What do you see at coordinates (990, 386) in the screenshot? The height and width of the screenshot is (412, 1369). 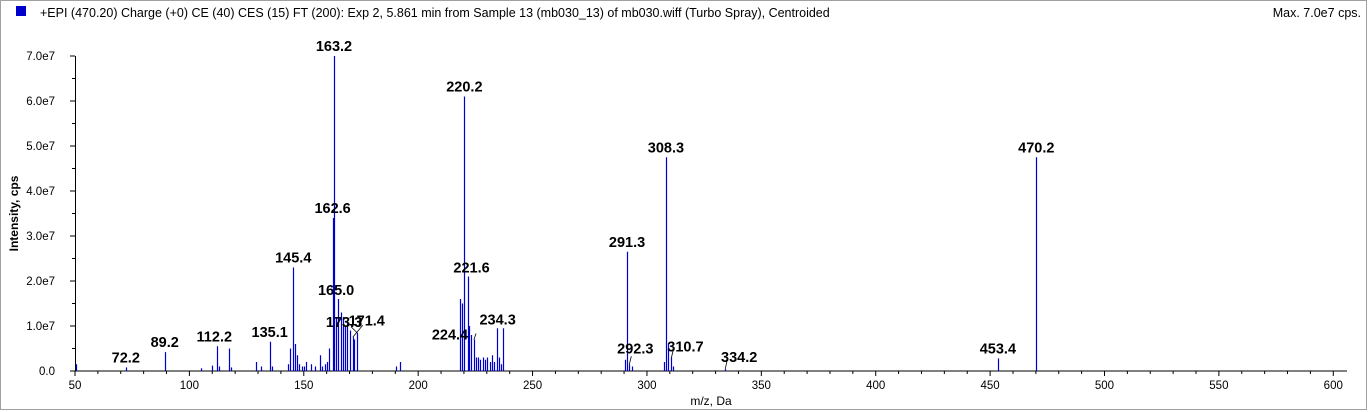 I see `x-tick-label: 450` at bounding box center [990, 386].